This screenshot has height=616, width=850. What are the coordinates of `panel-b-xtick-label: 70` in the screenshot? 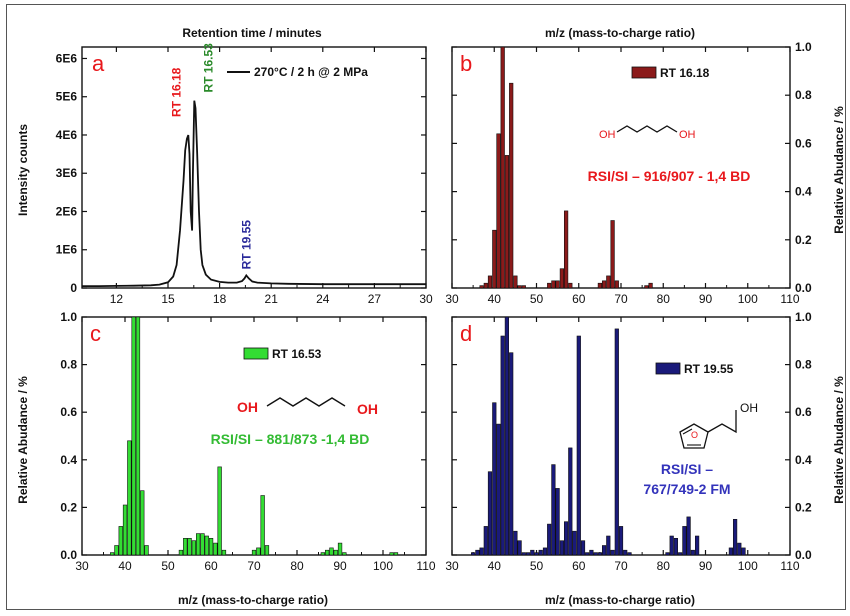 It's located at (621, 299).